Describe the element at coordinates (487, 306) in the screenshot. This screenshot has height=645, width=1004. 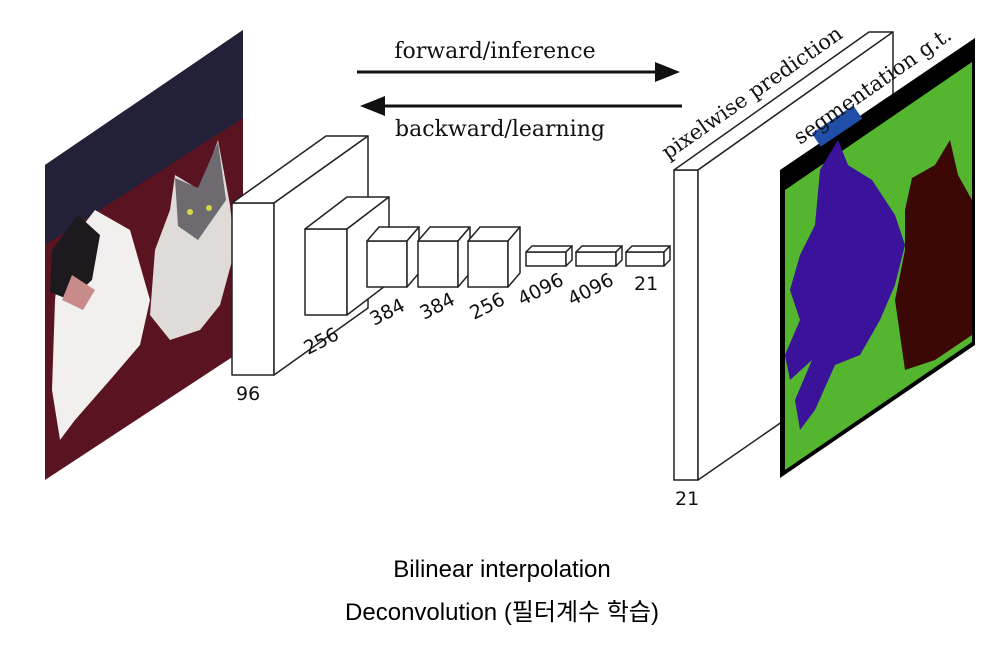
I see `layer-label-conv5: 256` at that location.